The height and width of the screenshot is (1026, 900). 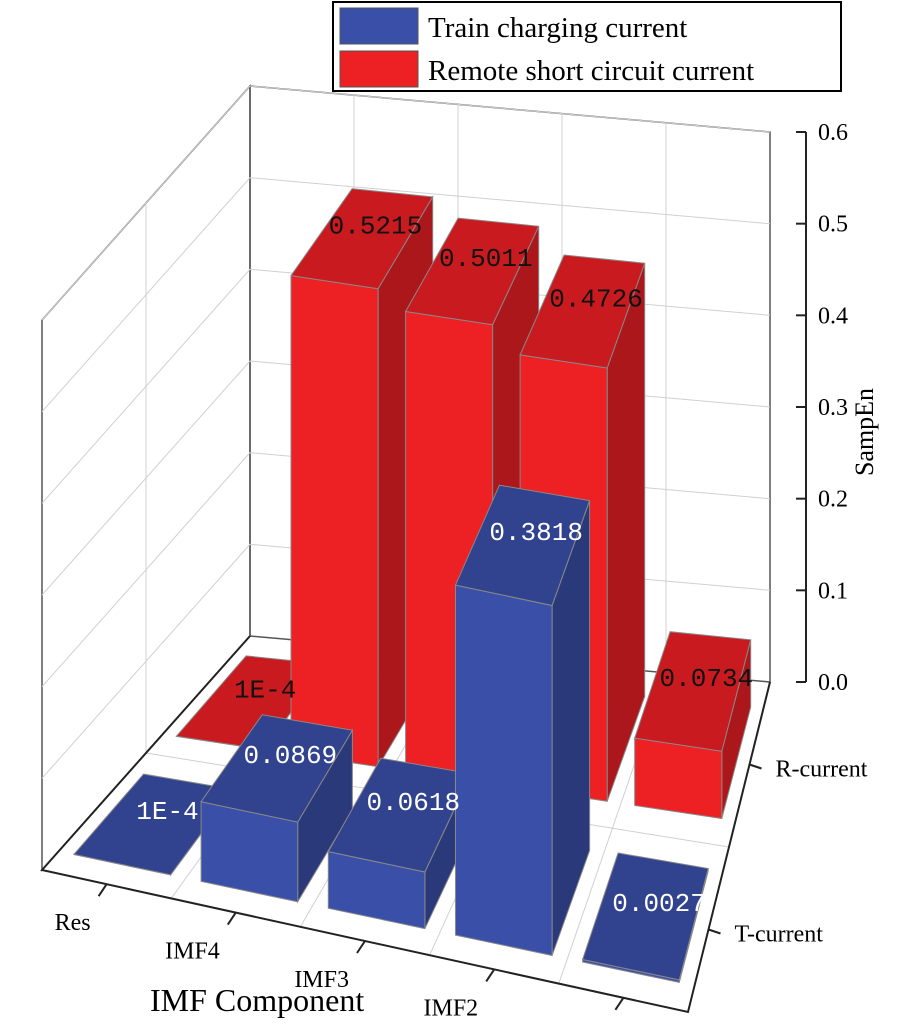 I want to click on data-label: 0.0734, so click(x=707, y=679).